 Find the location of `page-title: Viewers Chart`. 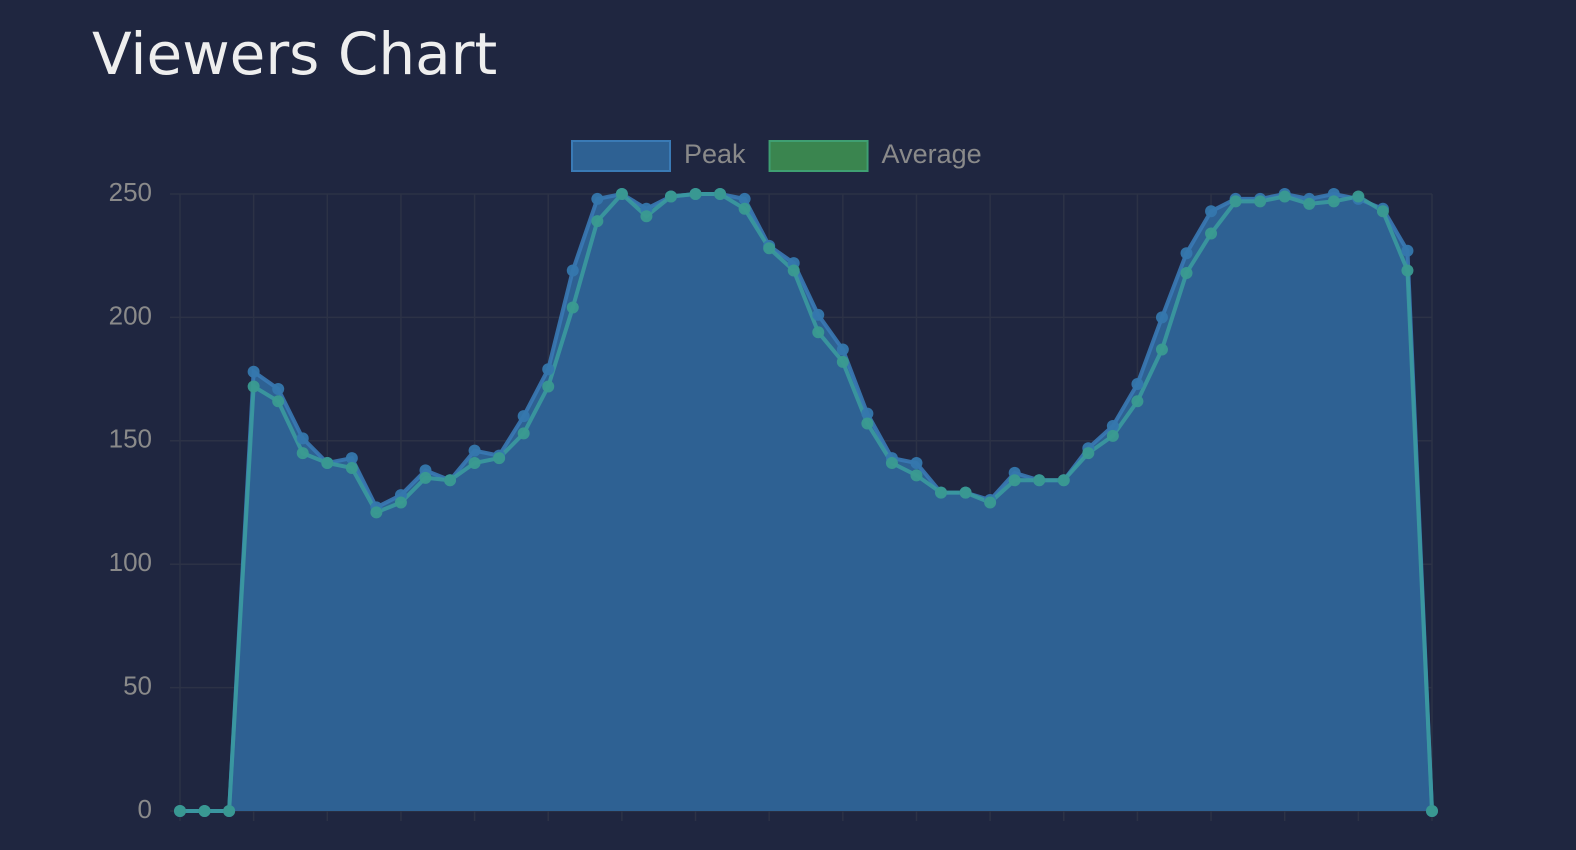

page-title: Viewers Chart is located at coordinates (294, 54).